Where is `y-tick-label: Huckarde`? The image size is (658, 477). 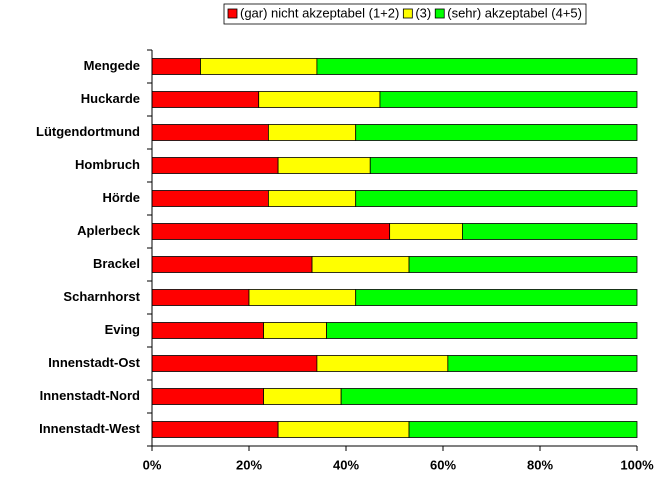 y-tick-label: Huckarde is located at coordinates (110, 98).